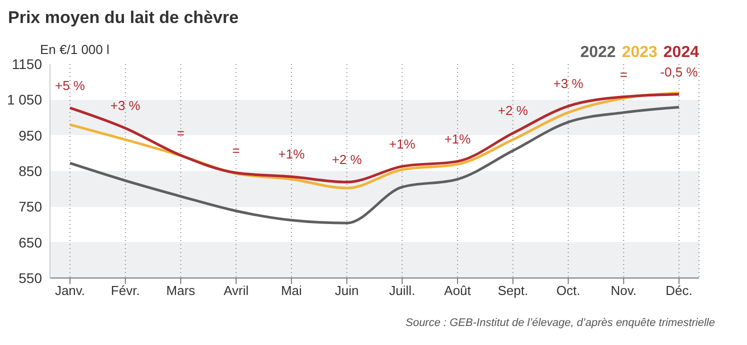 The width and height of the screenshot is (747, 345). I want to click on annotation: -0,5 %, so click(679, 72).